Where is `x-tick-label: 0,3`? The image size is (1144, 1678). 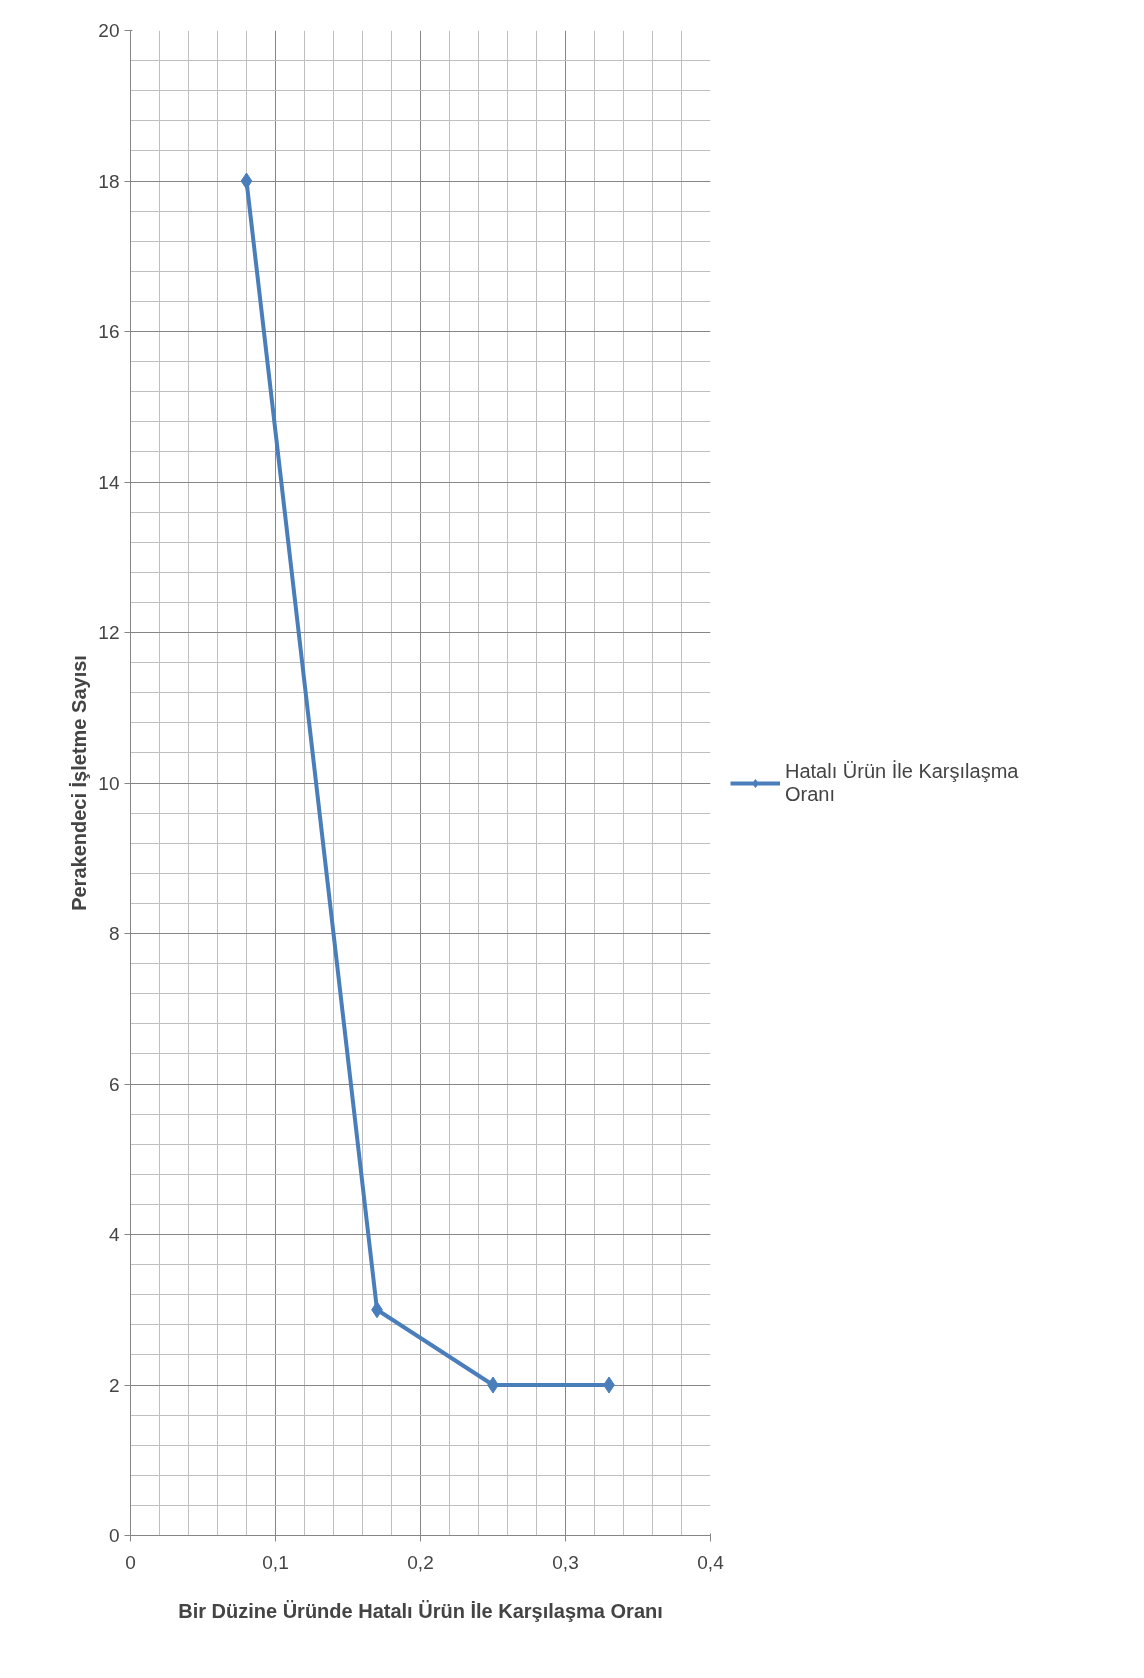
x-tick-label: 0,3 is located at coordinates (565, 1562).